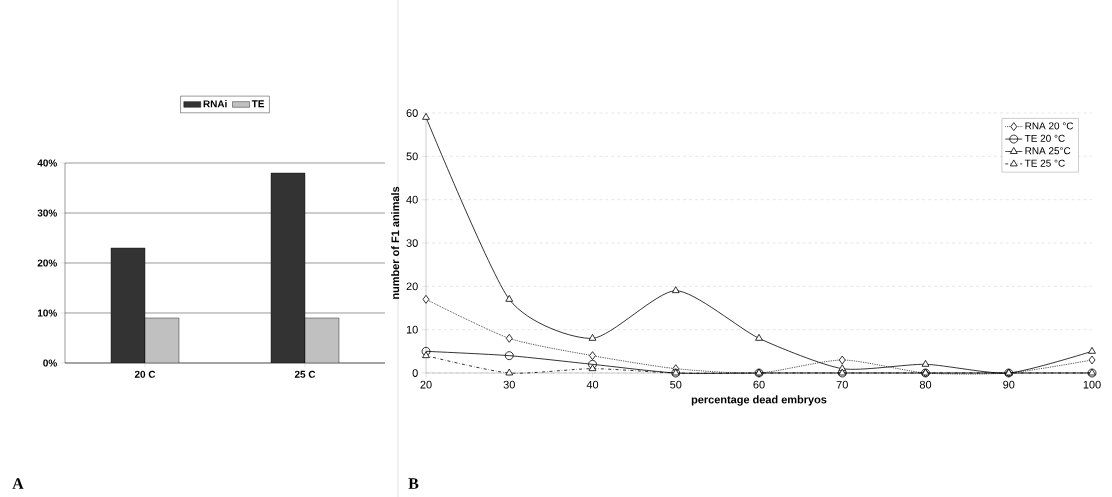  Describe the element at coordinates (18, 483) in the screenshot. I see `text: A` at that location.